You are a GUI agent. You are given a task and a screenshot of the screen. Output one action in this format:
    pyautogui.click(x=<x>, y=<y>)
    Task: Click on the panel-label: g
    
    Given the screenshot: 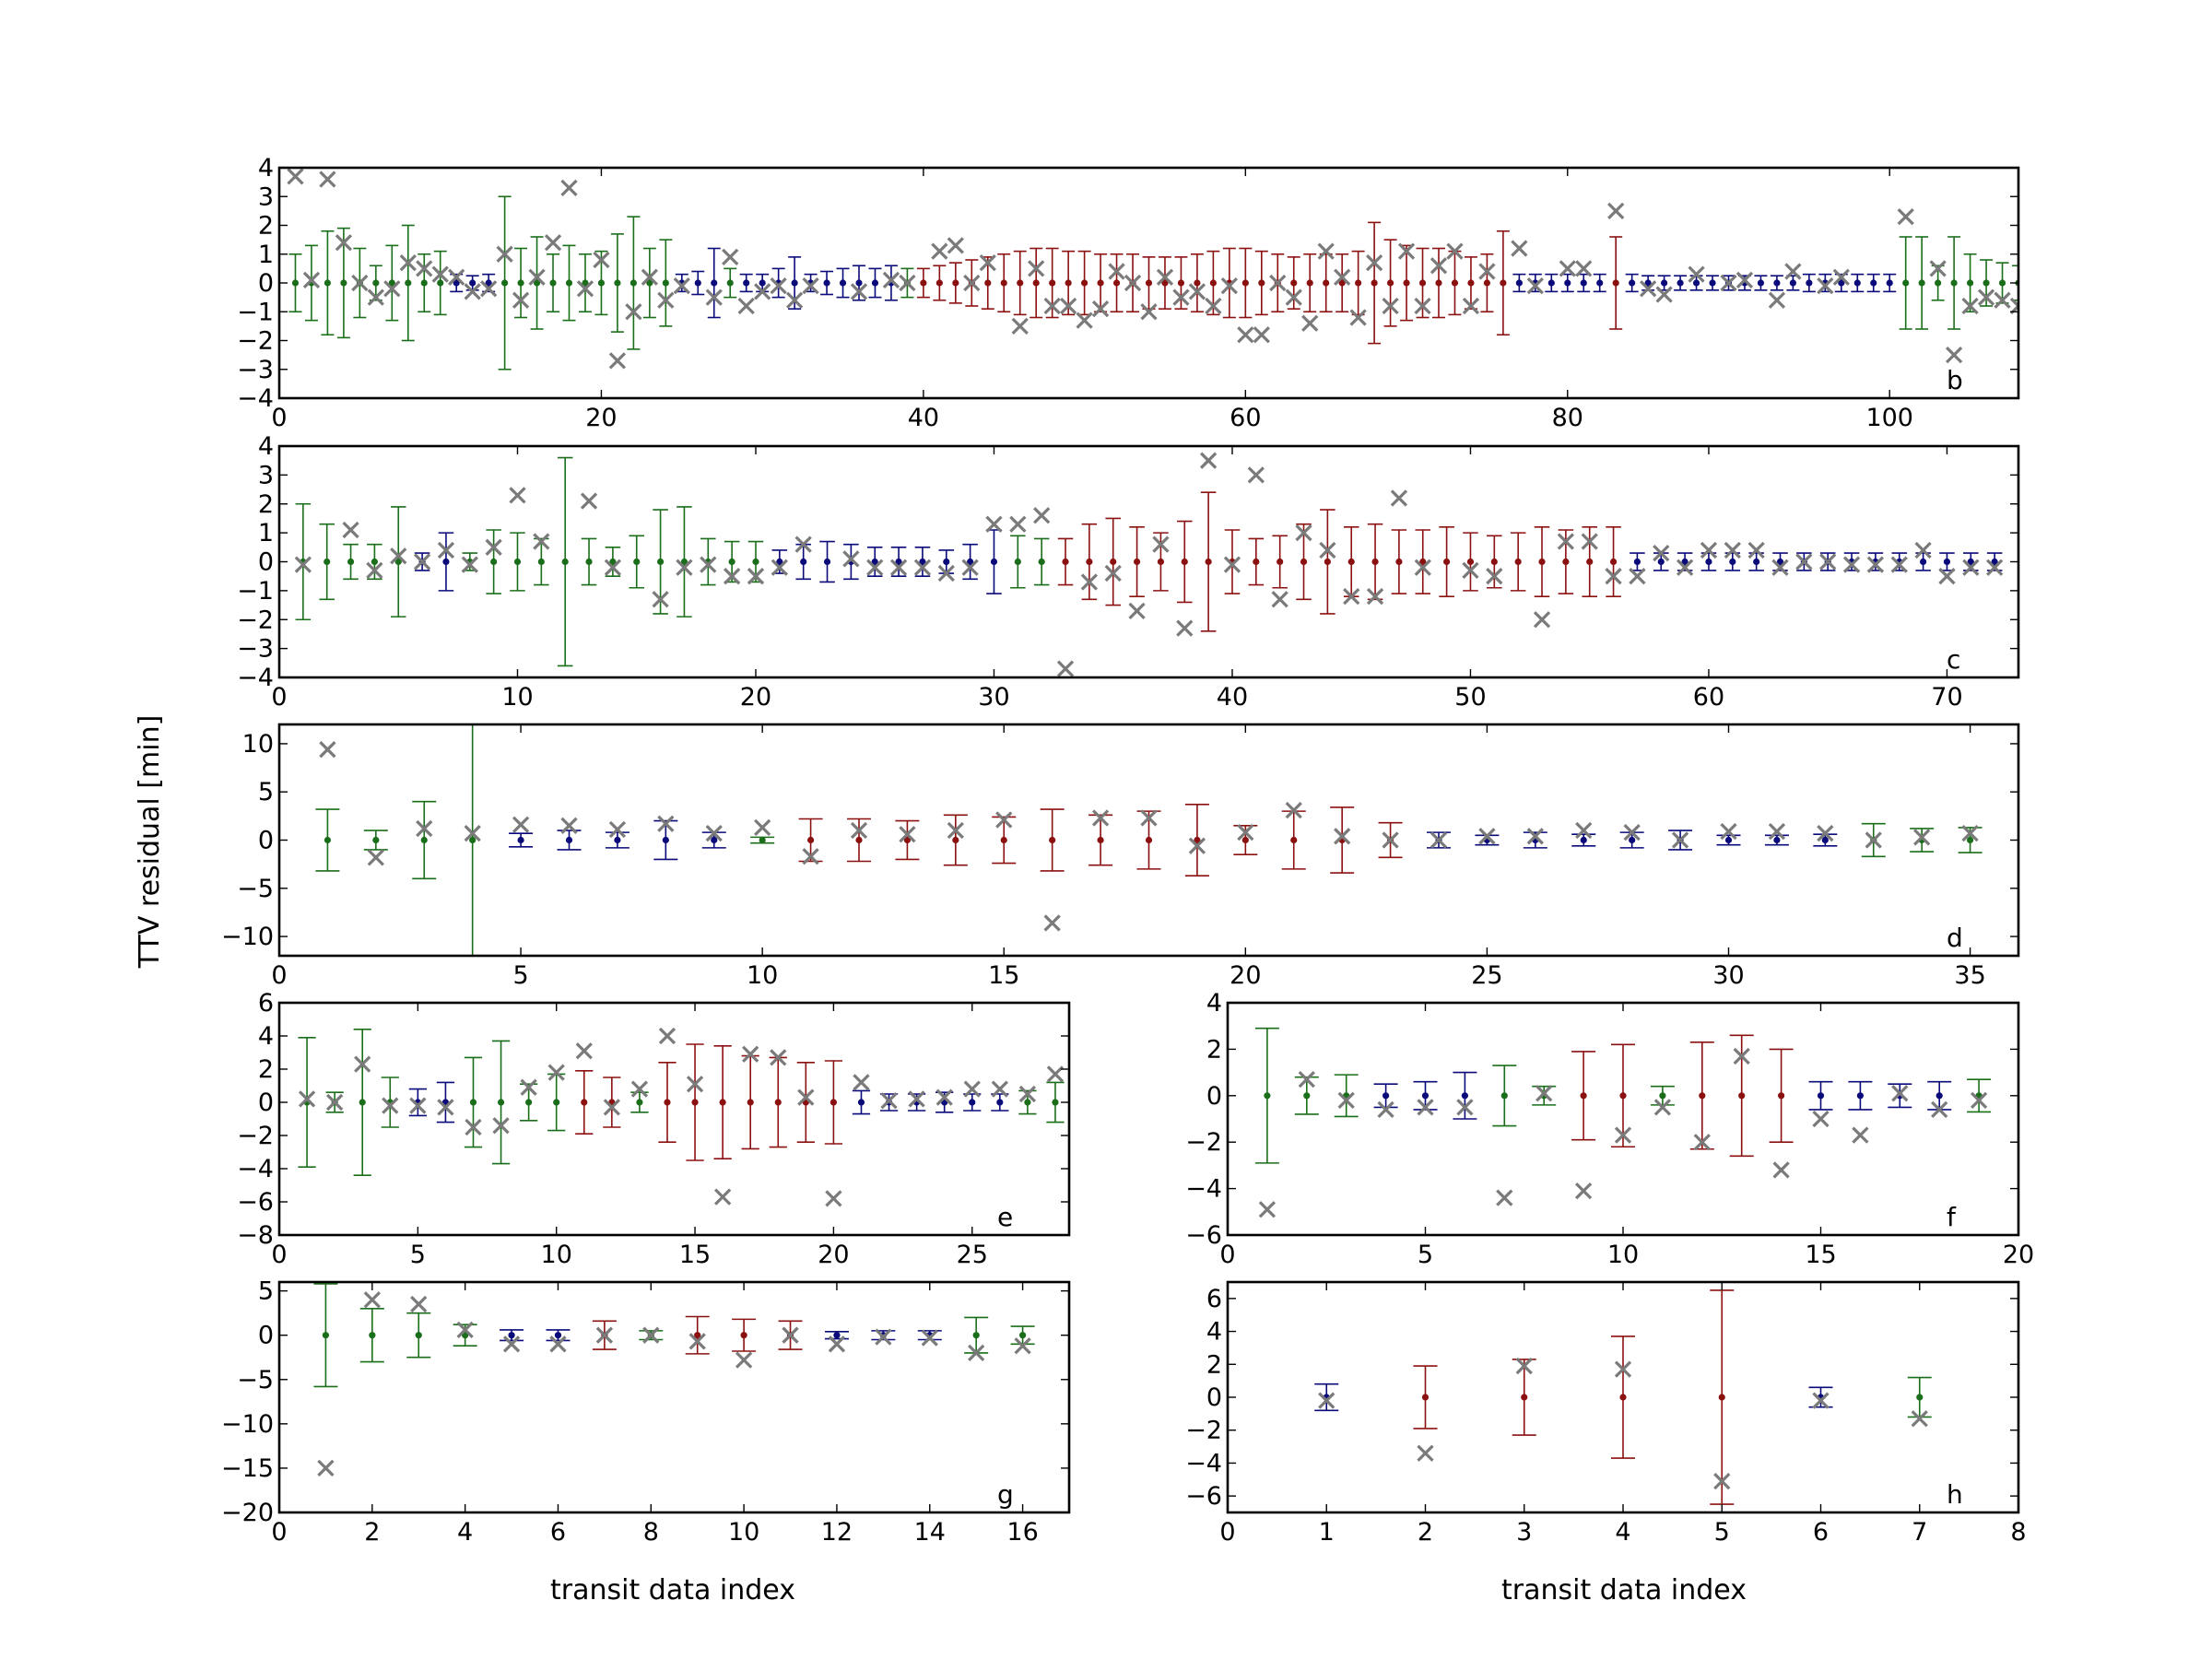 What is the action you would take?
    pyautogui.click(x=1005, y=1494)
    